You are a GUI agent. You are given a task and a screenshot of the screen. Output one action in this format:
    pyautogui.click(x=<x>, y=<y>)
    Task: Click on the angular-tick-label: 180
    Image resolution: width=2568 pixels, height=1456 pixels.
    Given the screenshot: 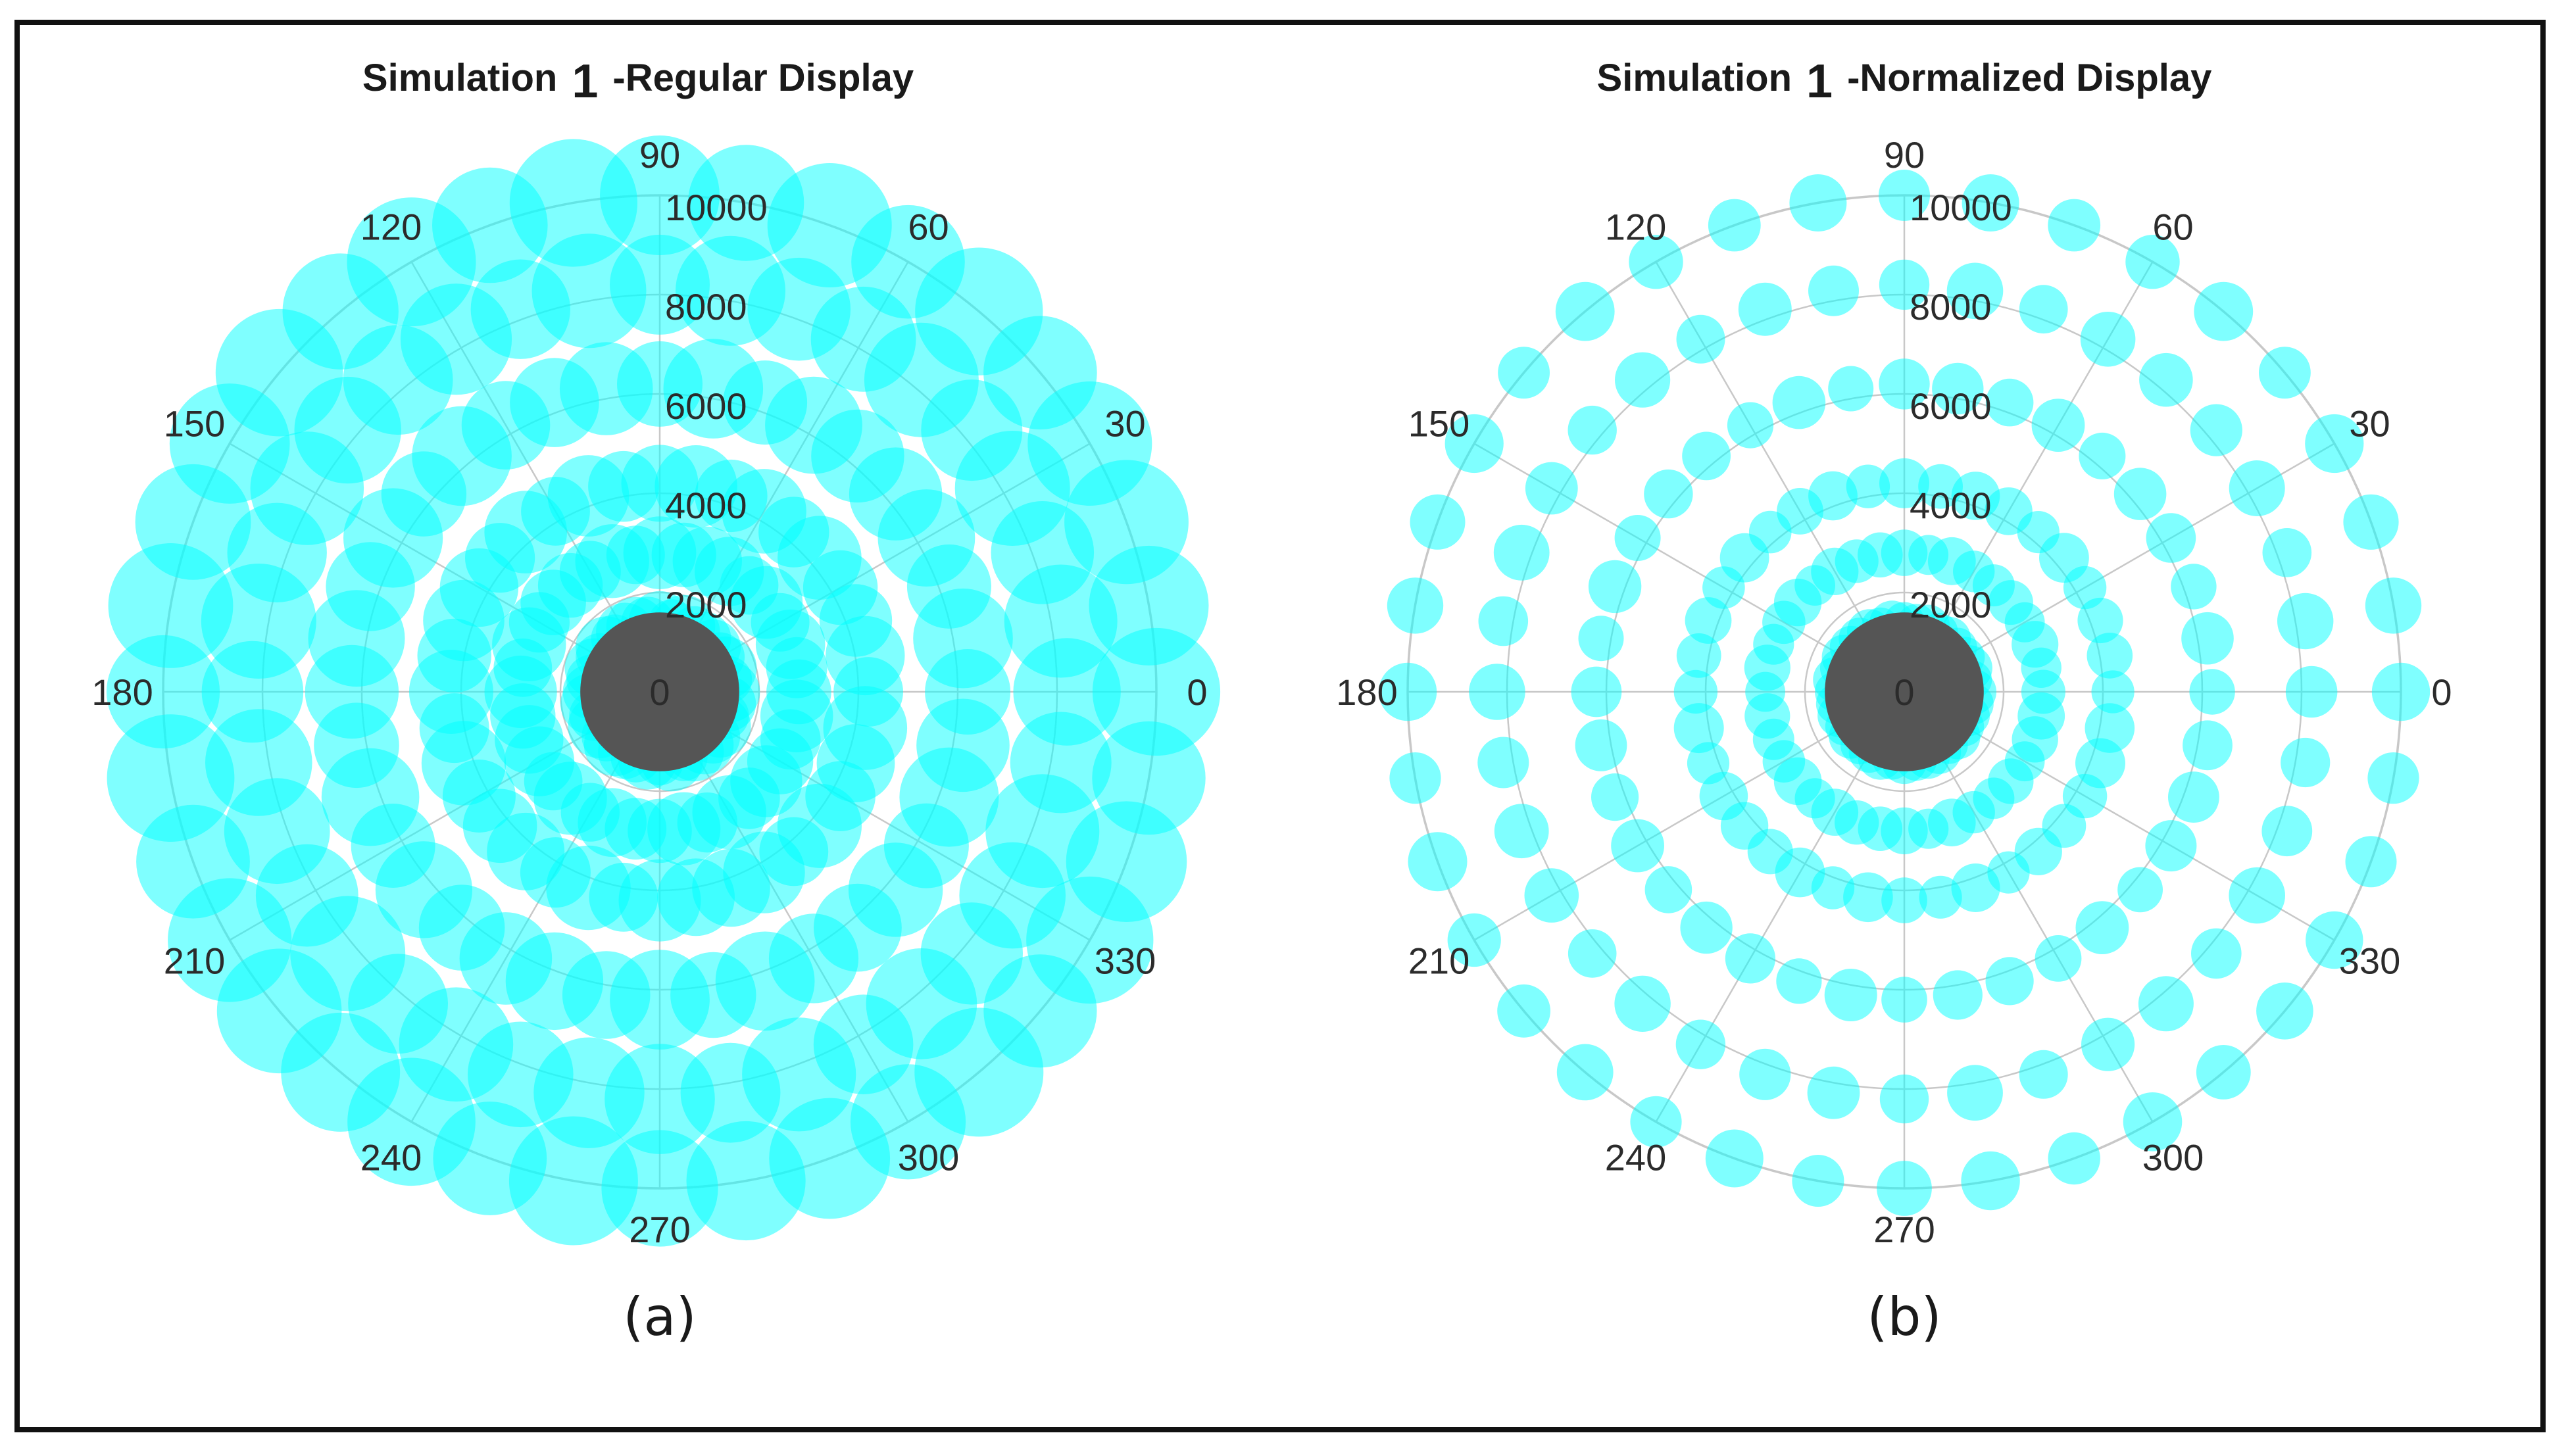 What is the action you would take?
    pyautogui.click(x=1366, y=692)
    